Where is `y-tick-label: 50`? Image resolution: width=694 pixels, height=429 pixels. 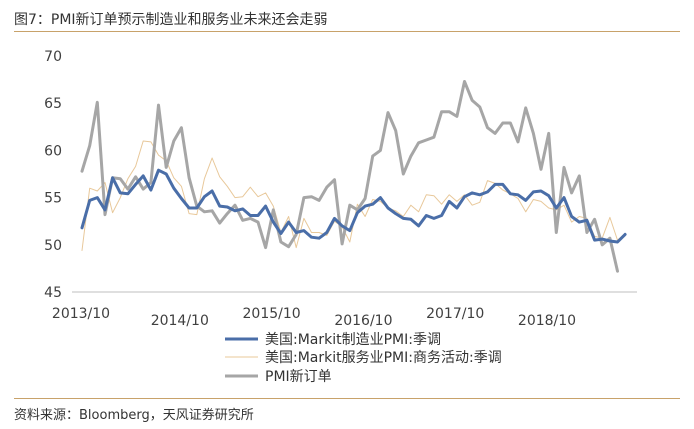
y-tick-label: 50 is located at coordinates (53, 246).